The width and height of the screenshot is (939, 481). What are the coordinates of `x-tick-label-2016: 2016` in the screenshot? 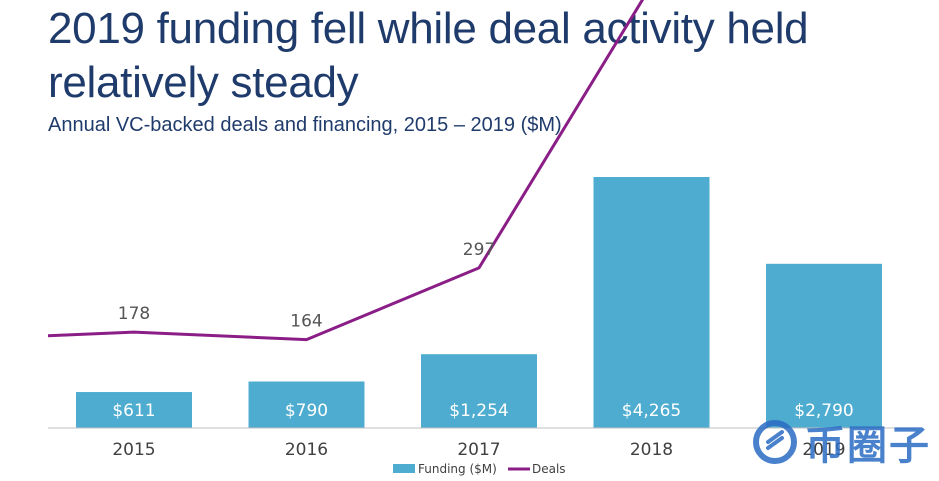 It's located at (306, 450).